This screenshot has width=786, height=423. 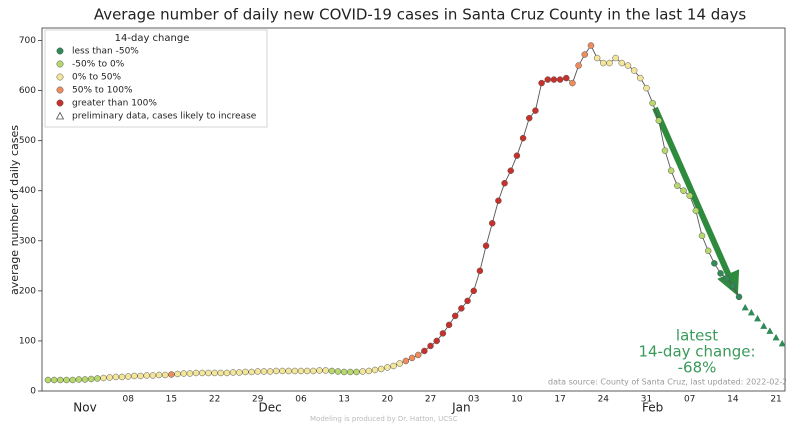 I want to click on month-label: Feb, so click(x=652, y=408).